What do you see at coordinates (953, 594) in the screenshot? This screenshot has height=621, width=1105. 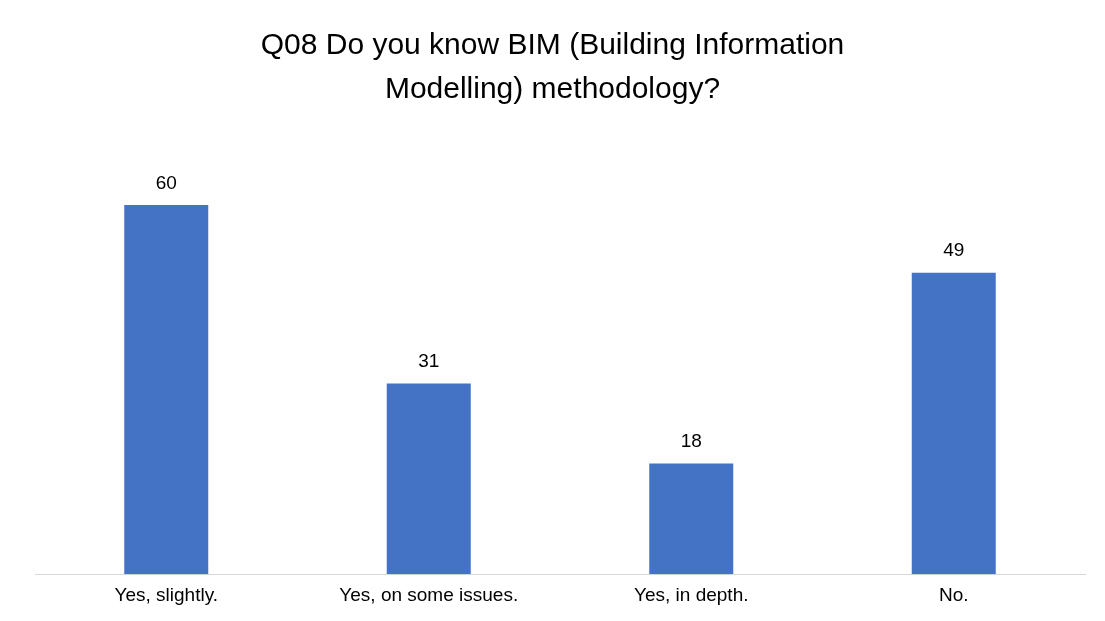 I see `x-tick-label: No.` at bounding box center [953, 594].